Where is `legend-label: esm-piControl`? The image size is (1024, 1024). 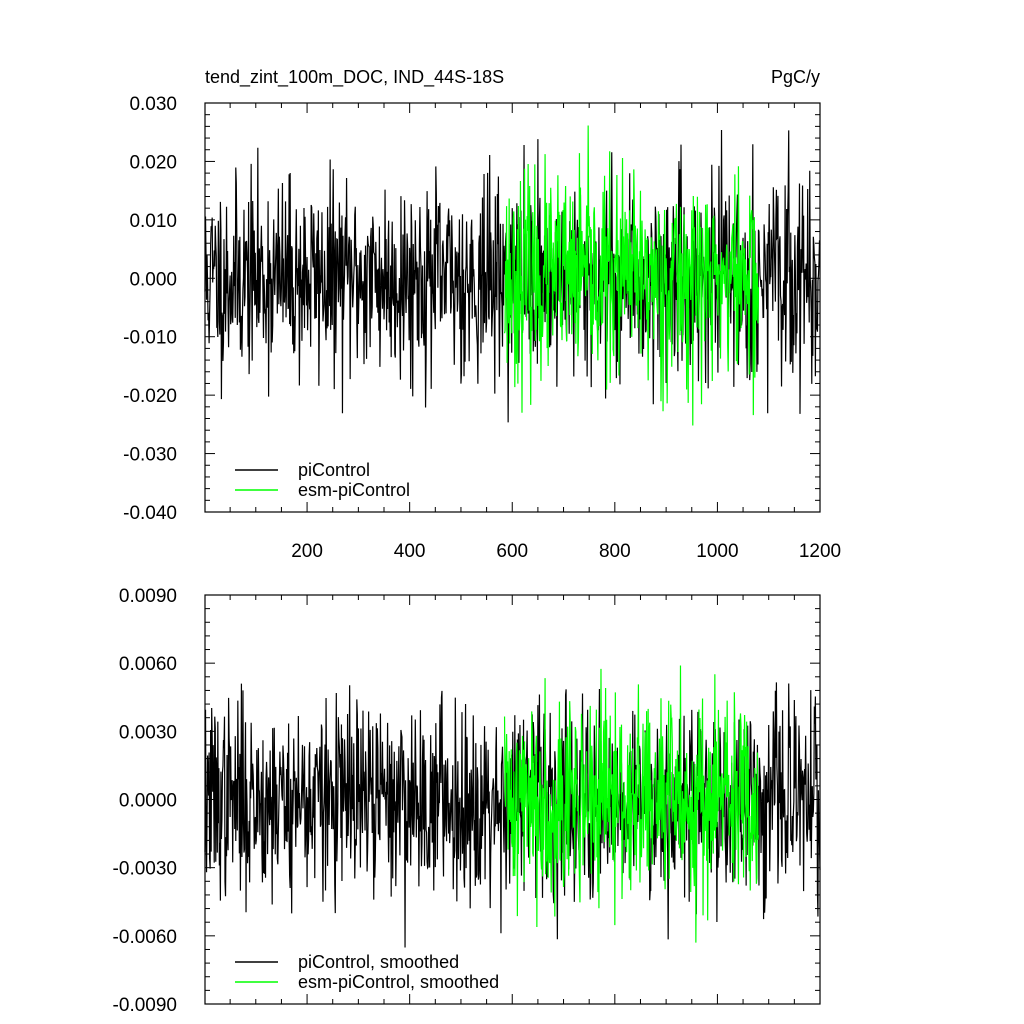
legend-label: esm-piControl is located at coordinates (354, 490).